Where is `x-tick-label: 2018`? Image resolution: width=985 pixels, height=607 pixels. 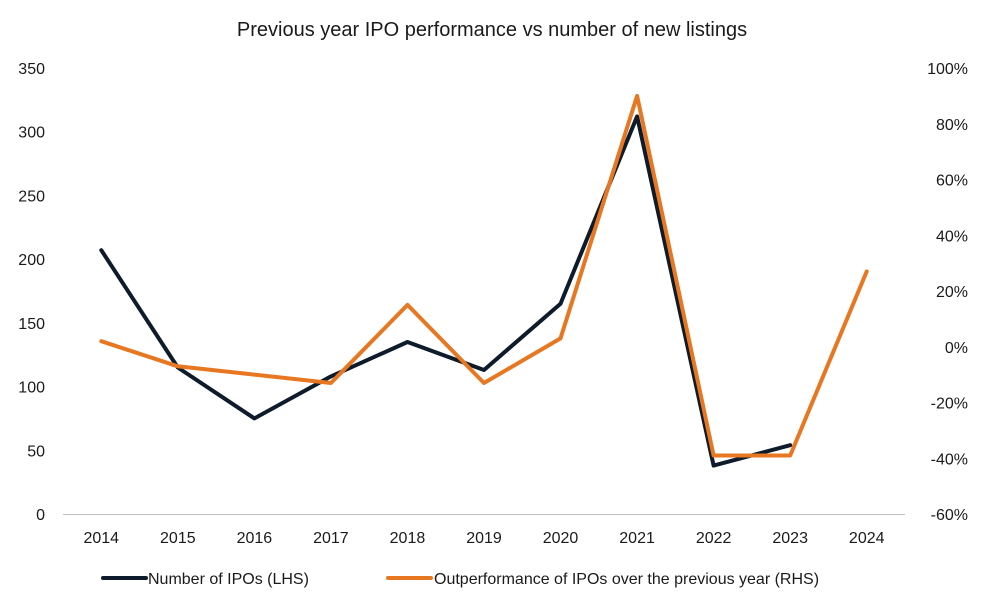 x-tick-label: 2018 is located at coordinates (408, 538).